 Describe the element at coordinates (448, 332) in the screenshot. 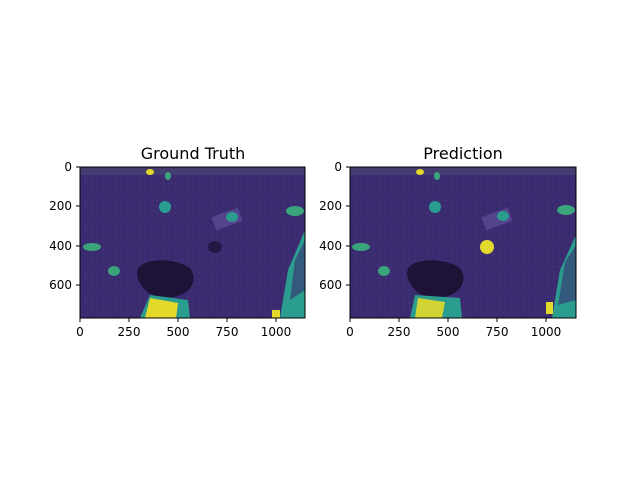

I see `pred-xtick-2: 500` at that location.